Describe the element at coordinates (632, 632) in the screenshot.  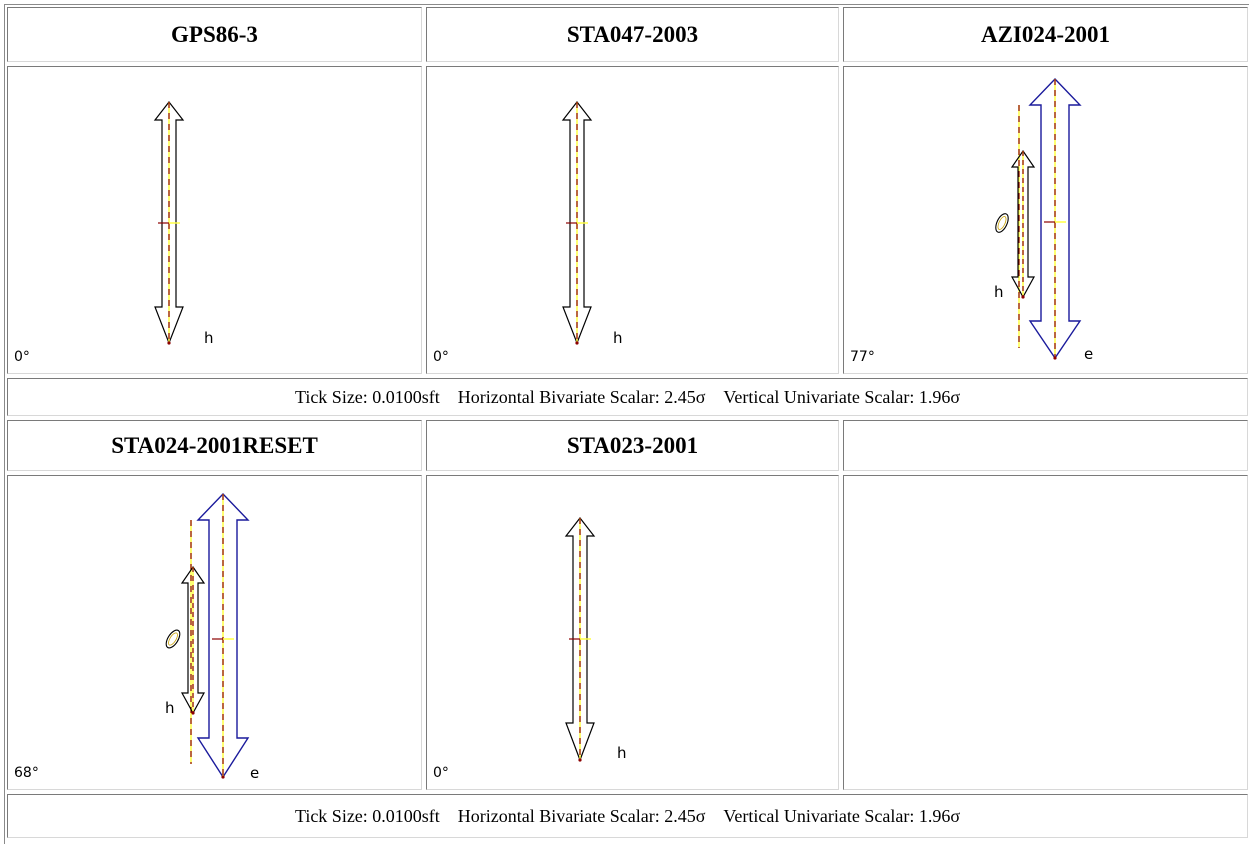
I see `figure-sta023-2001: h 0°` at that location.